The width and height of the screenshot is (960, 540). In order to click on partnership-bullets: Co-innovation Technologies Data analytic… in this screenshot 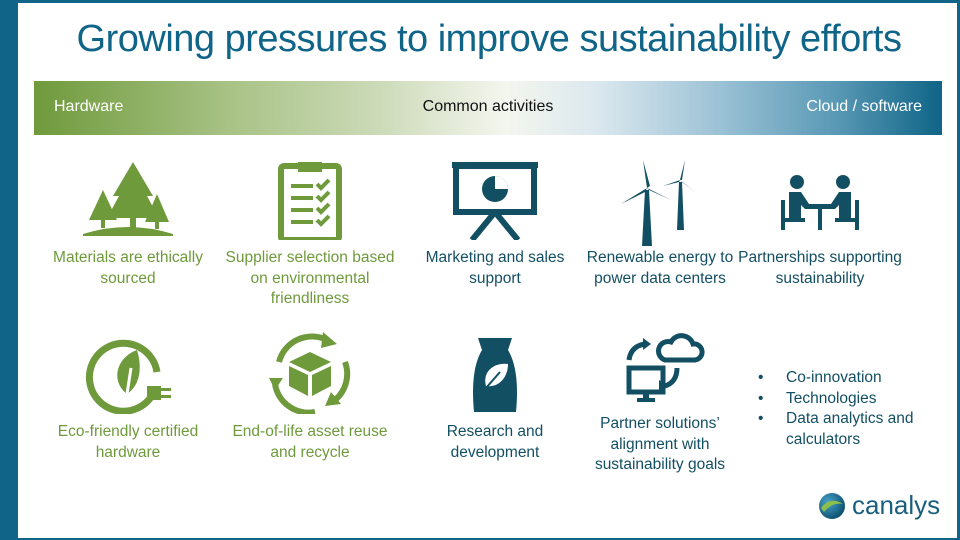, I will do `click(853, 409)`.